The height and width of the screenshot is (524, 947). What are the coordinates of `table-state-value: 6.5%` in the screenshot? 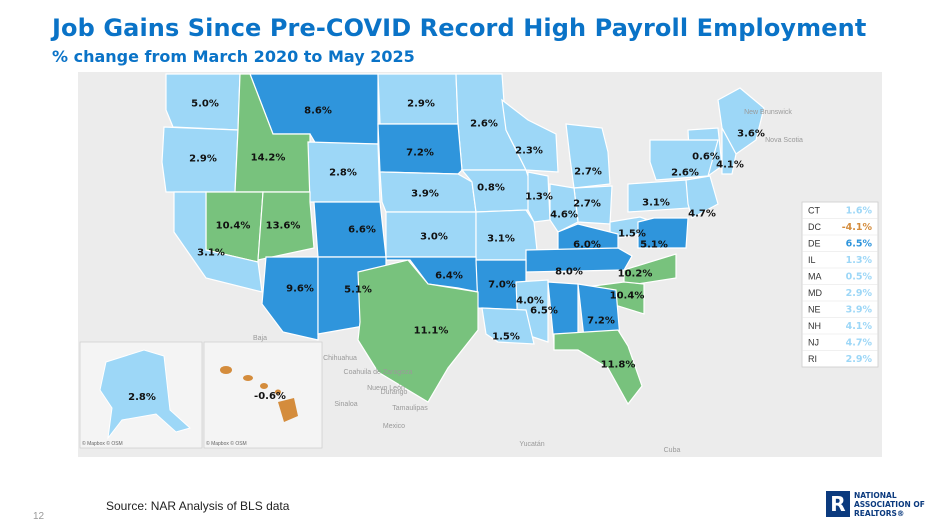 It's located at (859, 244).